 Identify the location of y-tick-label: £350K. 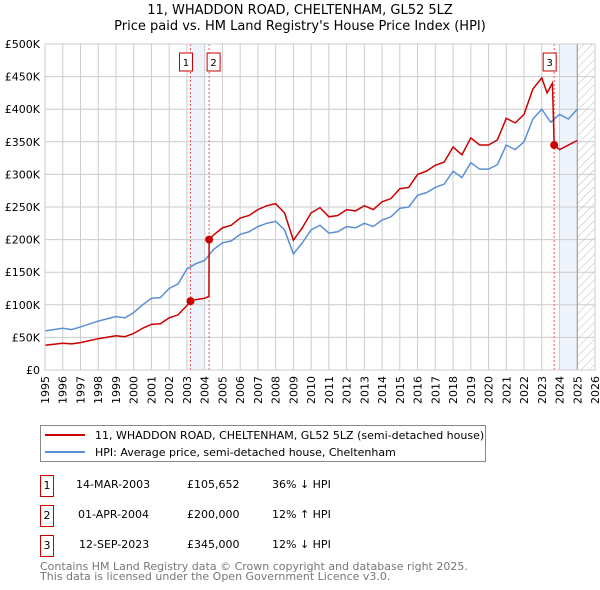
(23, 142).